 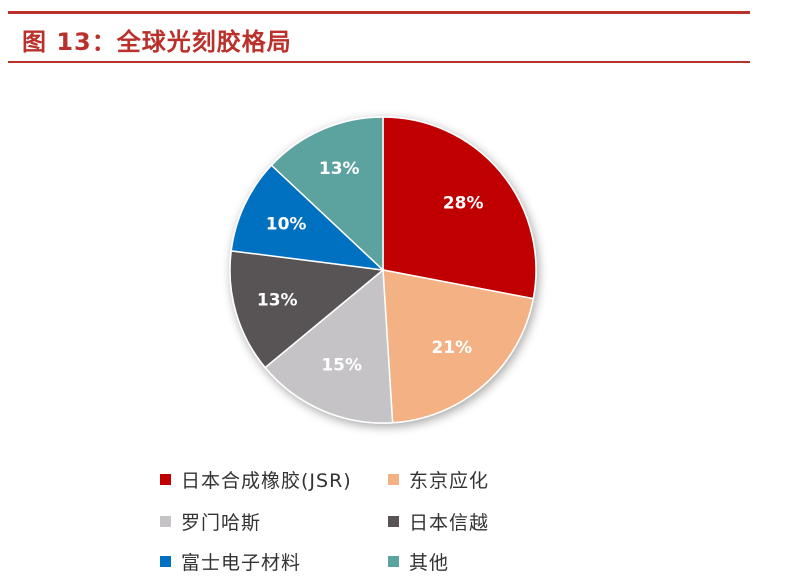 What do you see at coordinates (429, 562) in the screenshot?
I see `legend-label-other: 其他` at bounding box center [429, 562].